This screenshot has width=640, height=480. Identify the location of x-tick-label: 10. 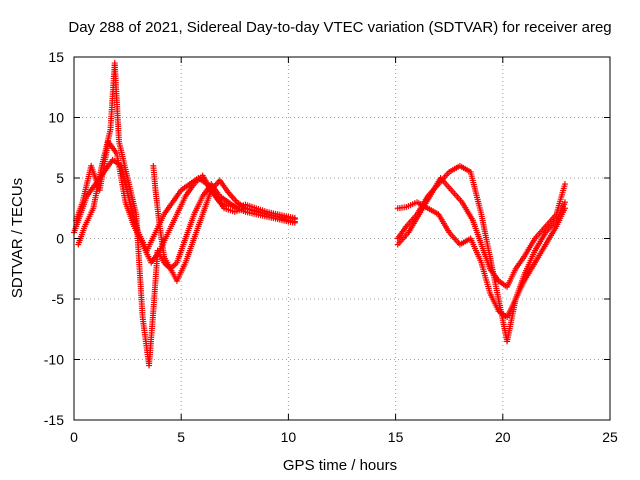
(289, 437).